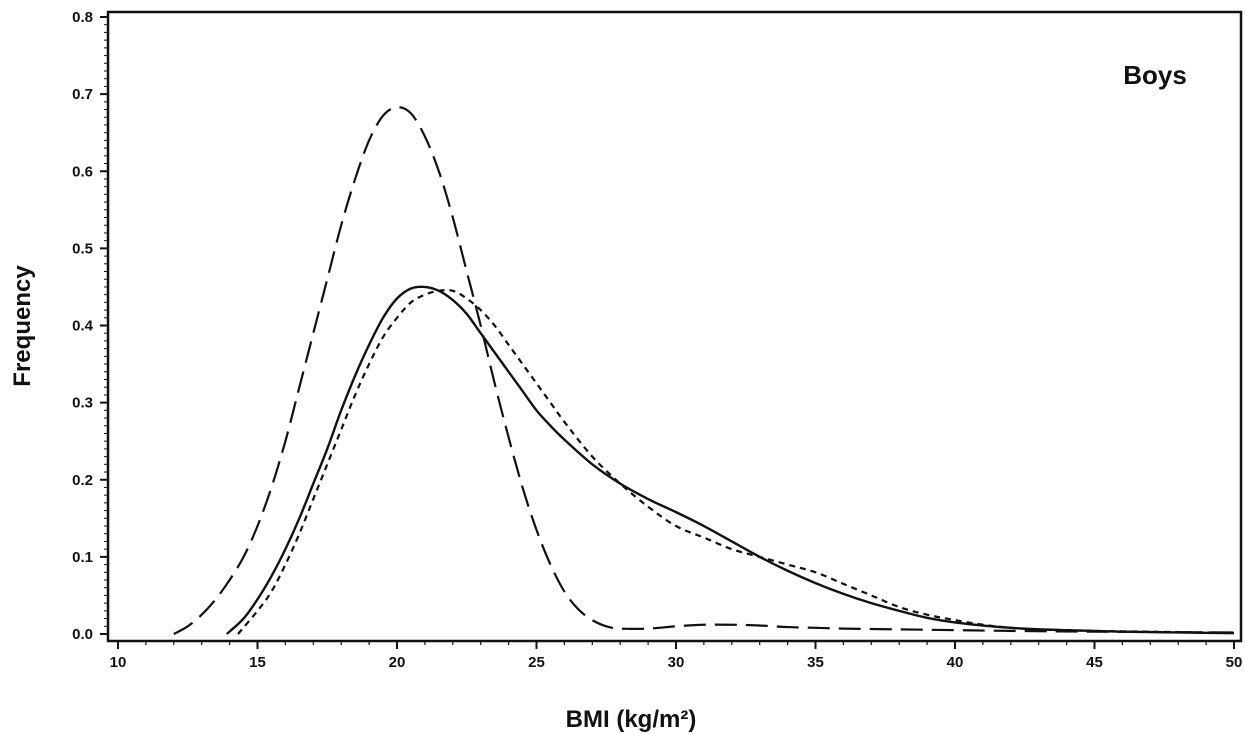  What do you see at coordinates (82, 17) in the screenshot?
I see `y-tick-label: 0.8` at bounding box center [82, 17].